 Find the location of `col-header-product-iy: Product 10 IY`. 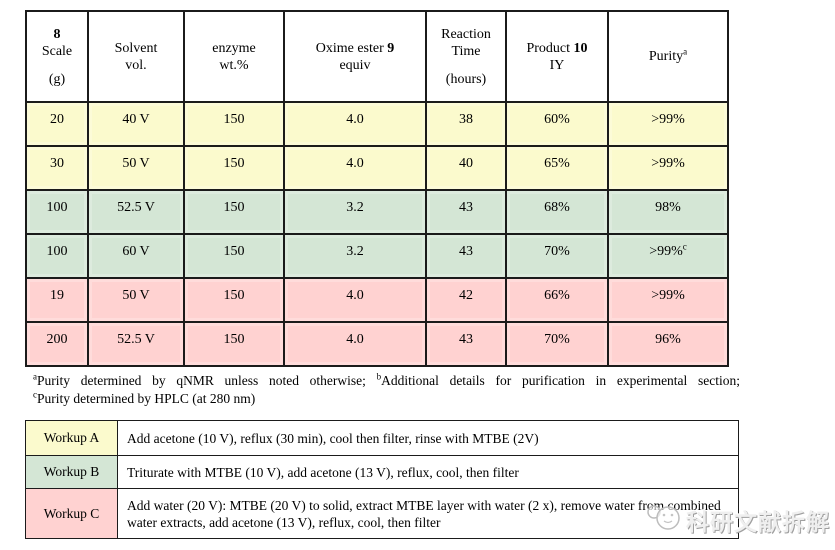

col-header-product-iy: Product 10 IY is located at coordinates (557, 56).